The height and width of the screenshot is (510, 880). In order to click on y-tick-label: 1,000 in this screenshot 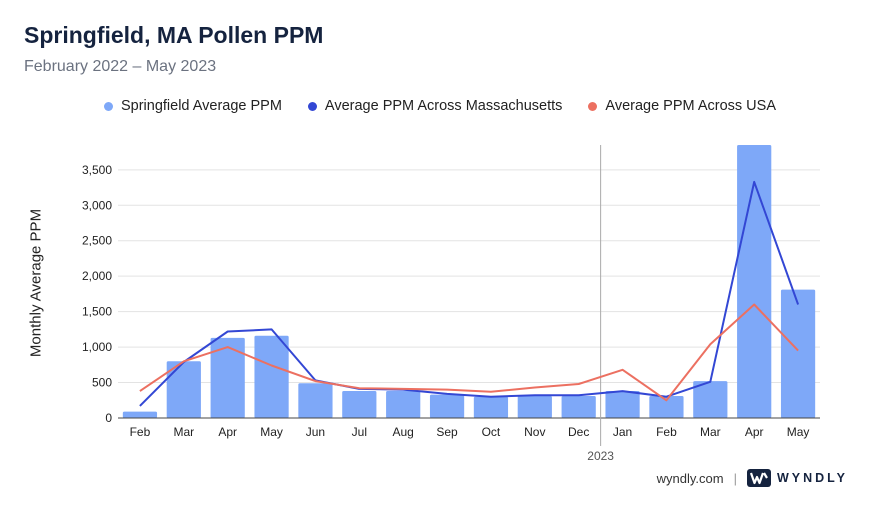, I will do `click(97, 347)`.